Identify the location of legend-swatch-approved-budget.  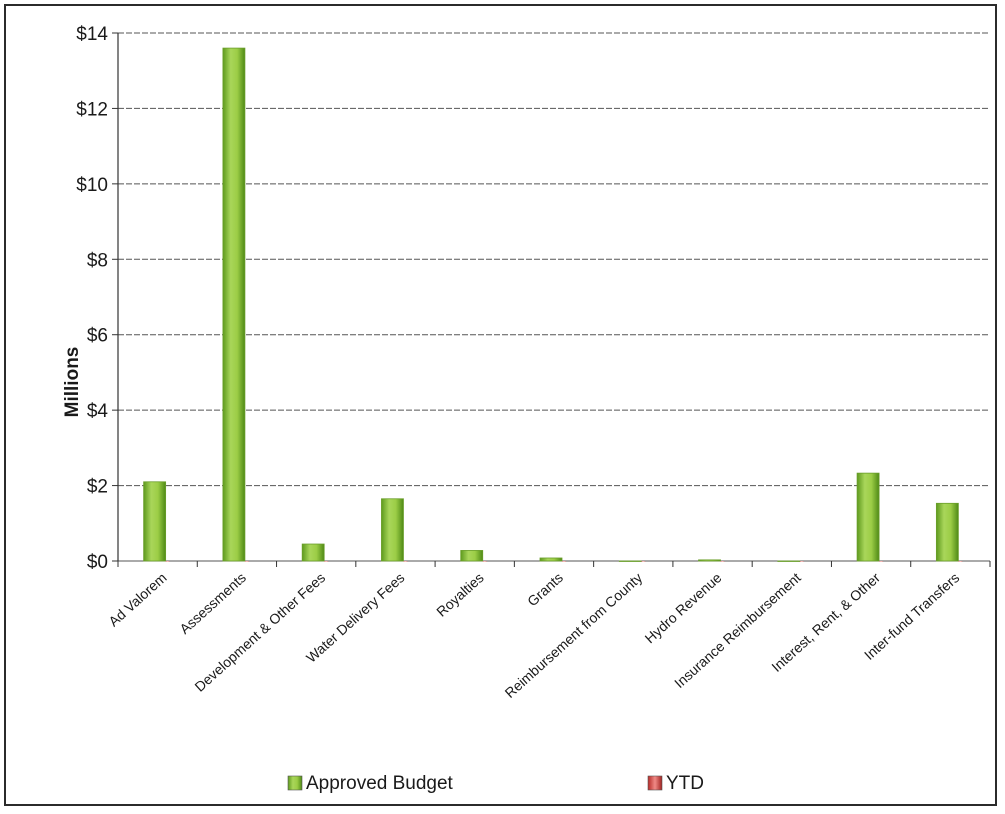
(295, 783).